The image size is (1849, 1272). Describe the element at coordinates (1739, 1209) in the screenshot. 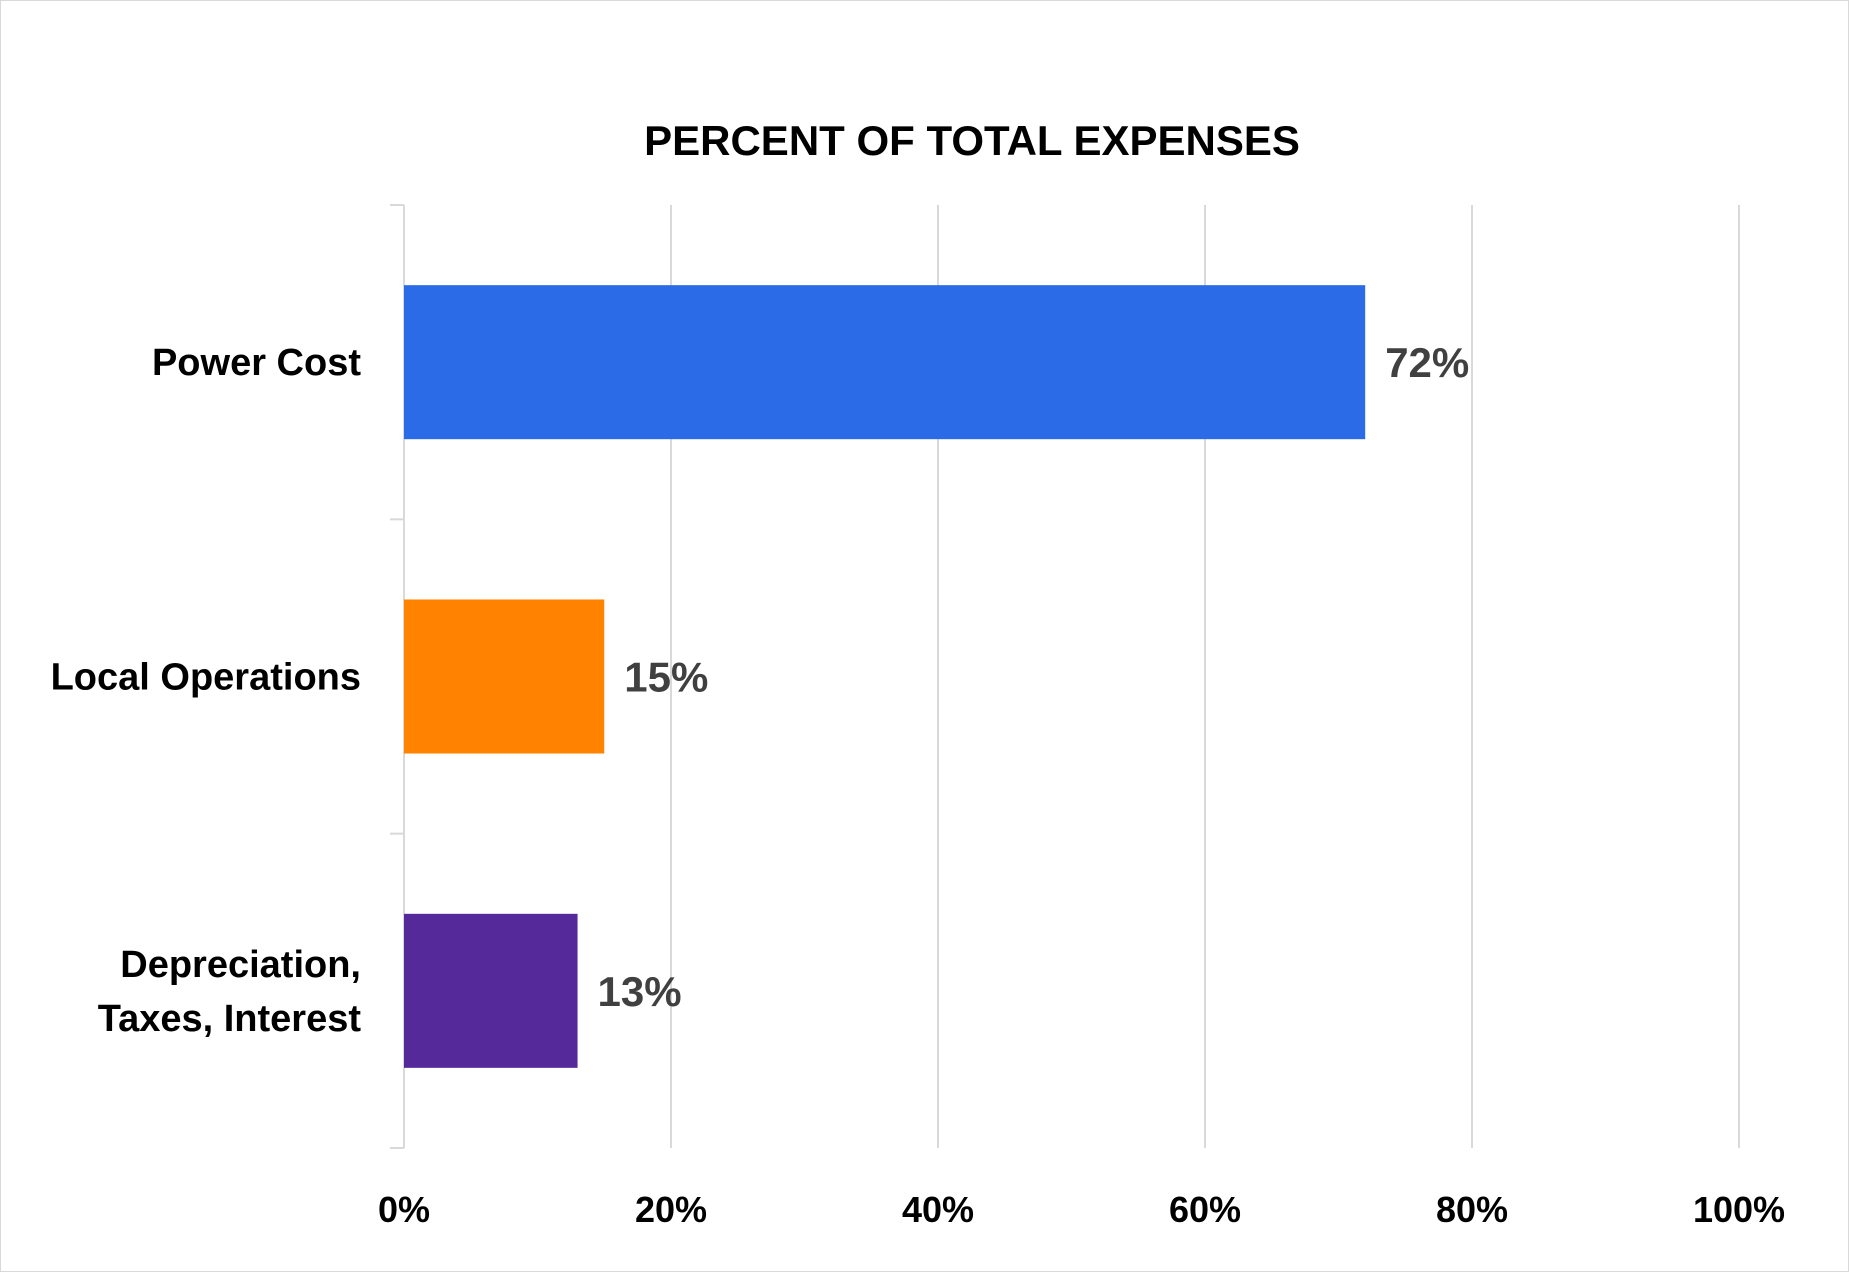

I see `x-tick-label-100: 100%` at that location.